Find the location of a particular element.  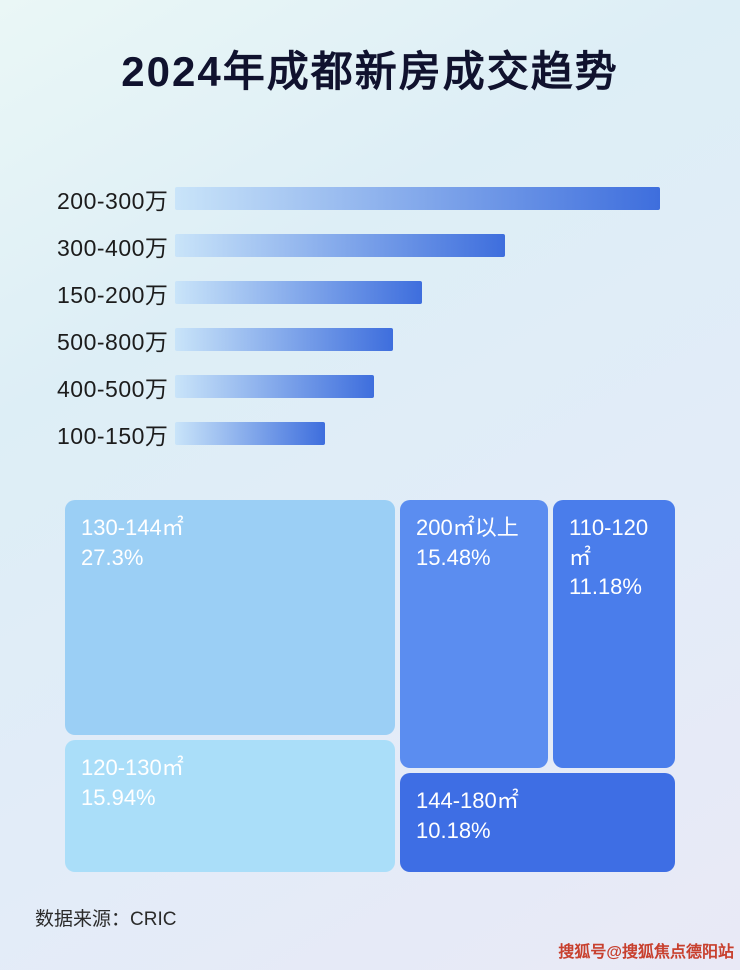

bar-row: 150-200万 is located at coordinates (367, 294).